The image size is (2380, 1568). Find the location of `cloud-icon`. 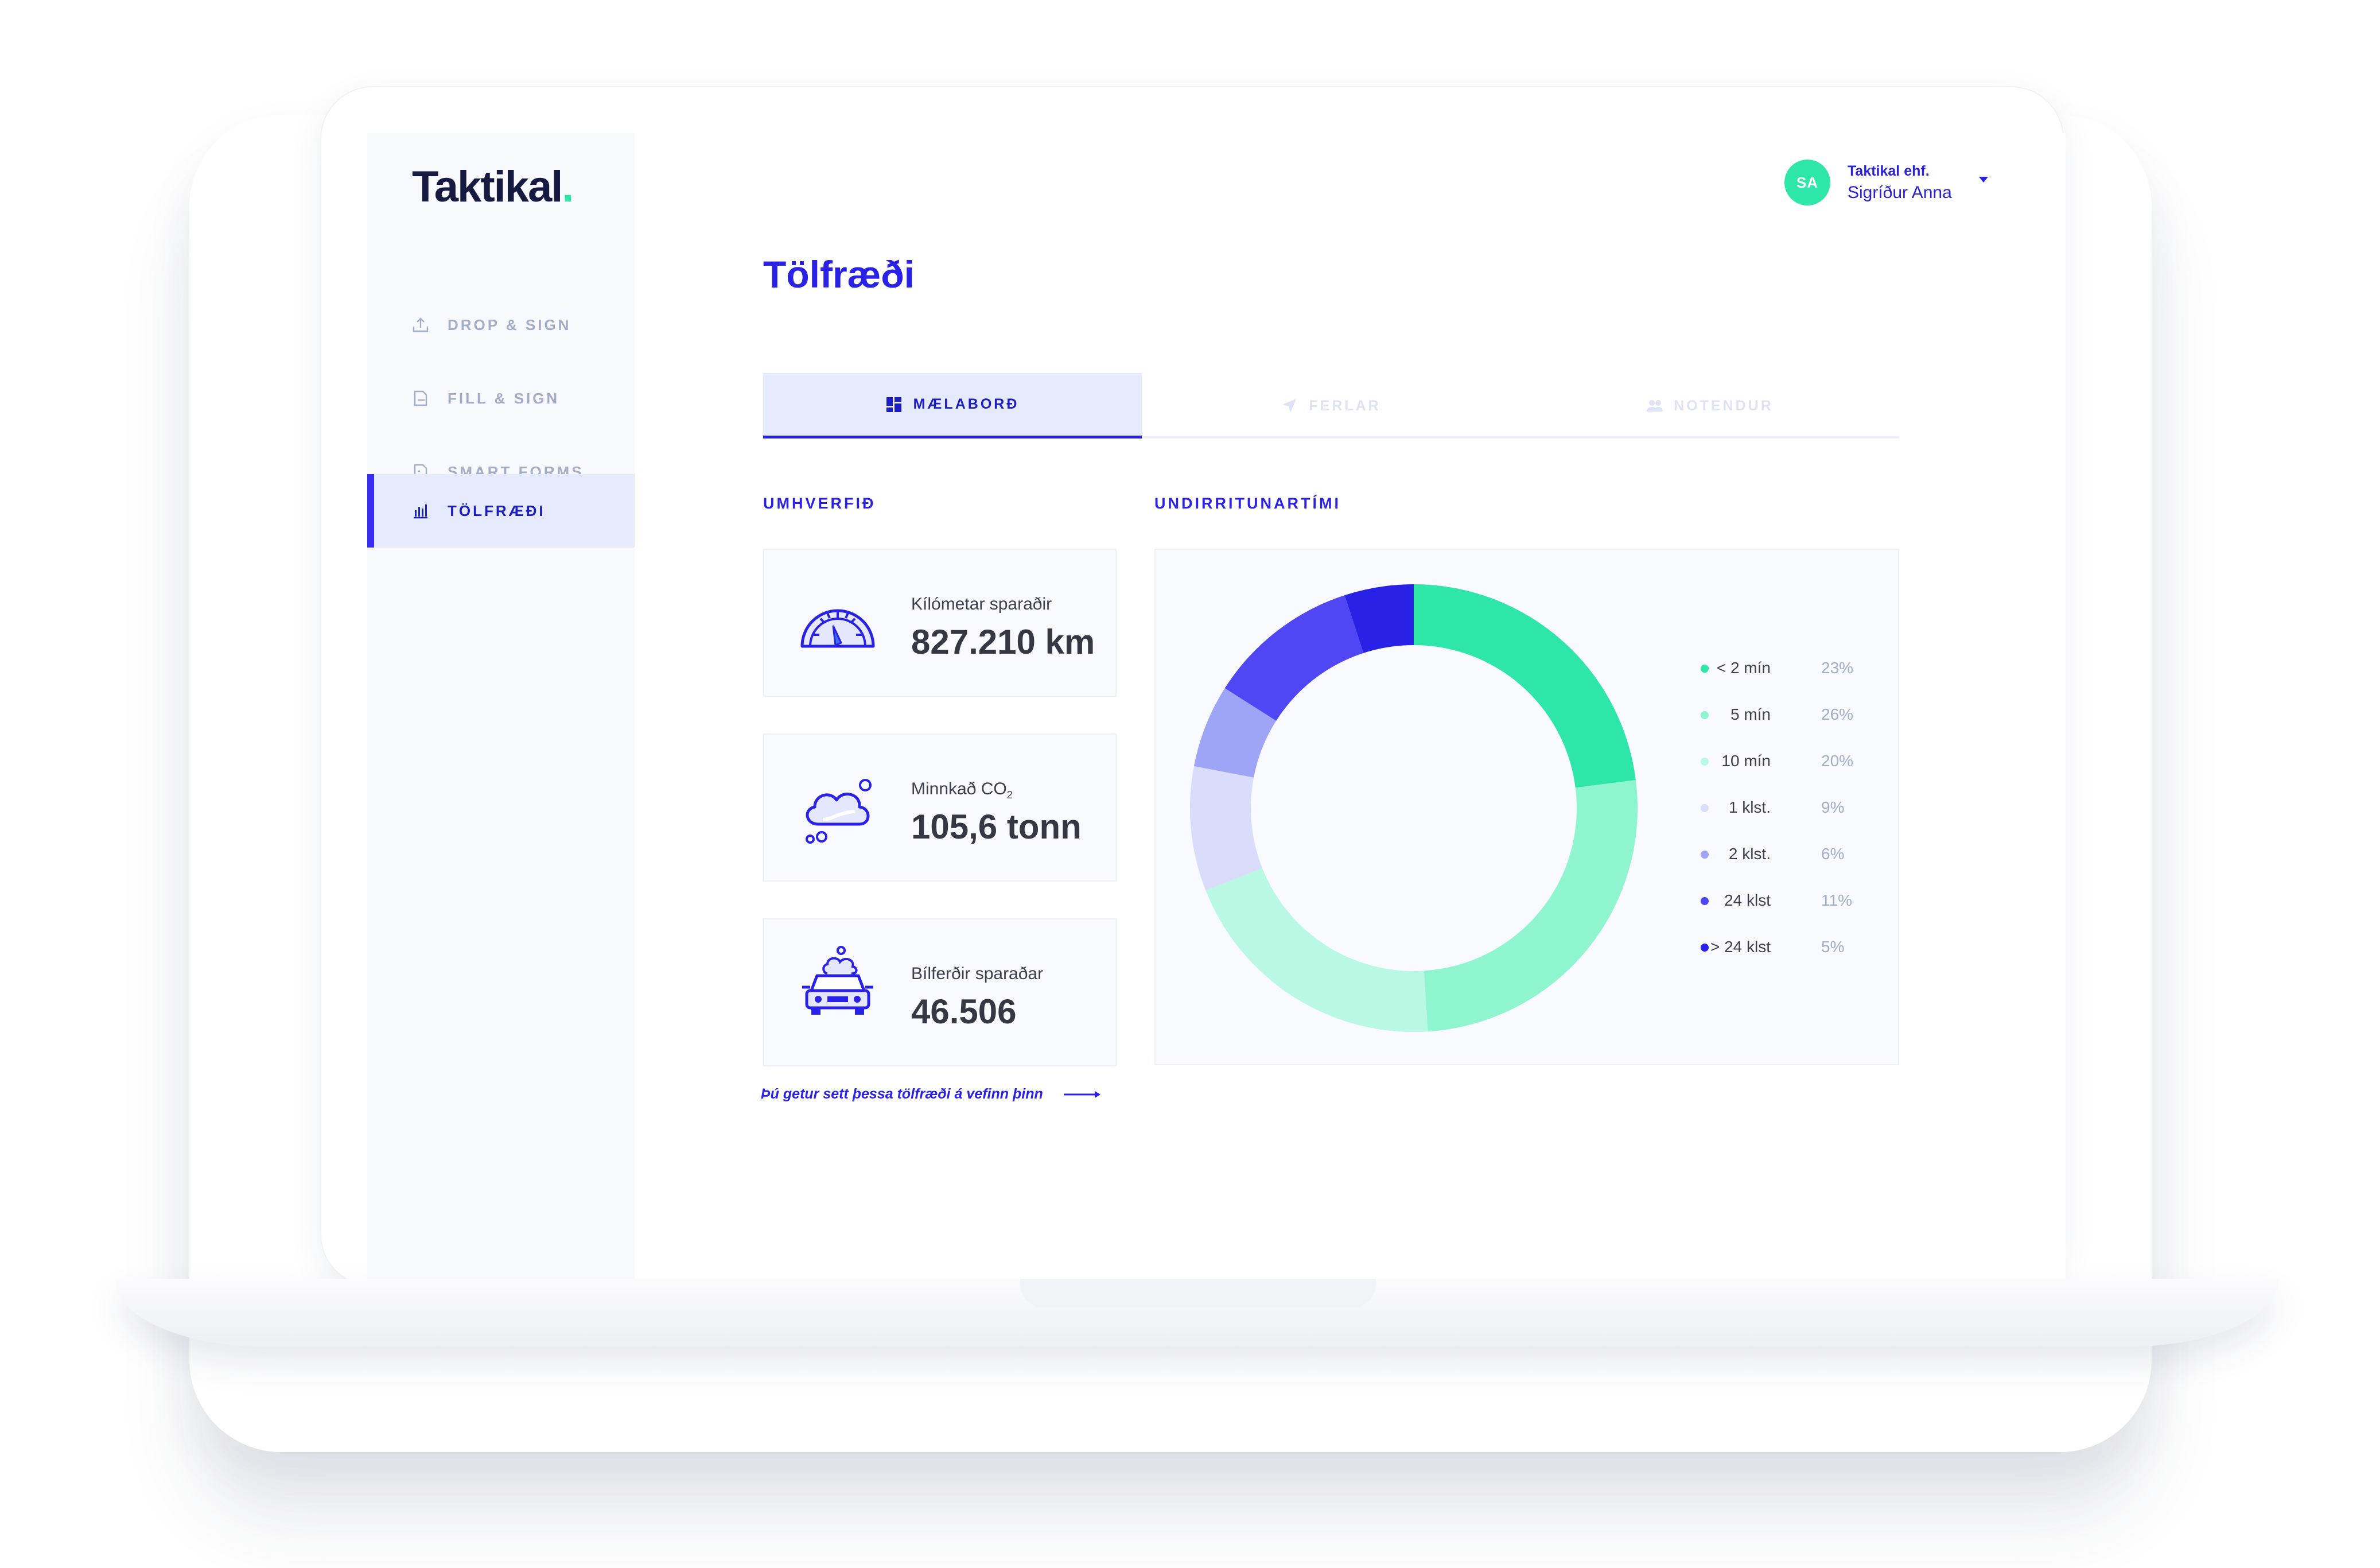

cloud-icon is located at coordinates (838, 811).